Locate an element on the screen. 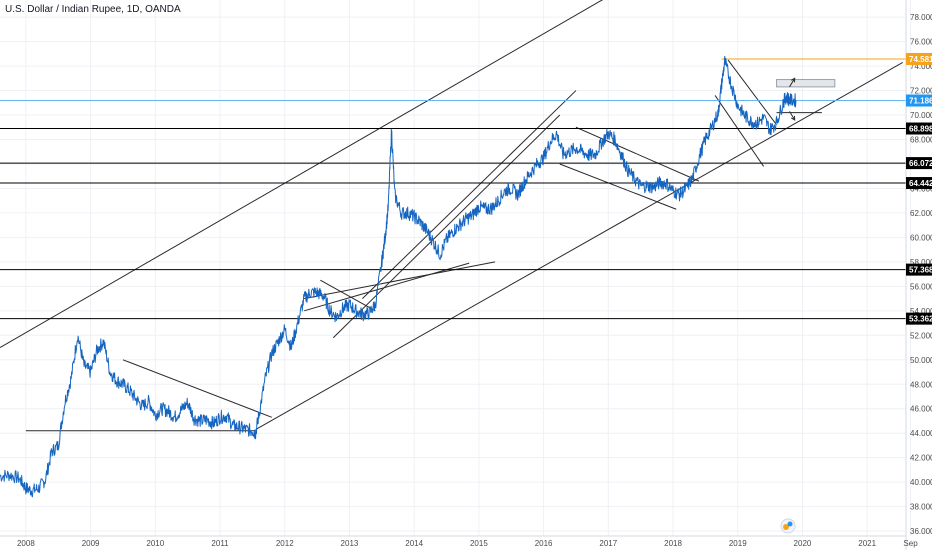 This screenshot has width=932, height=550. x-tick-label: 2020 is located at coordinates (803, 543).